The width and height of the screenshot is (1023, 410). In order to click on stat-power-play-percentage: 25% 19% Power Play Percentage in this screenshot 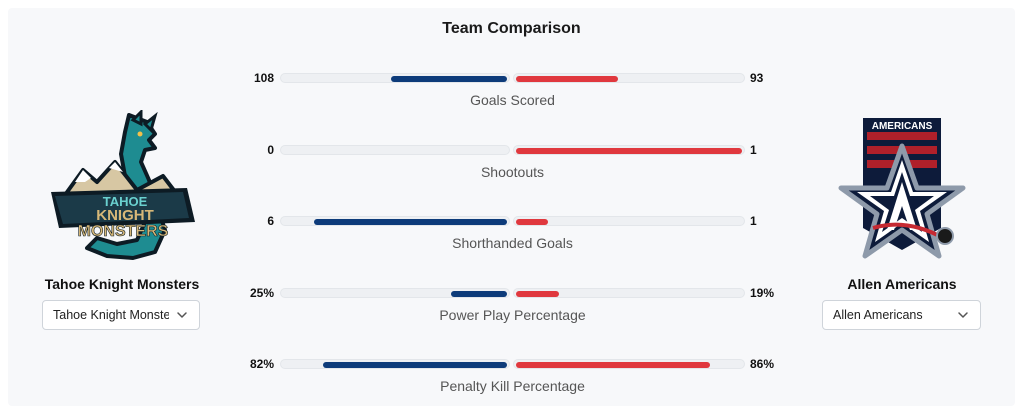, I will do `click(512, 311)`.